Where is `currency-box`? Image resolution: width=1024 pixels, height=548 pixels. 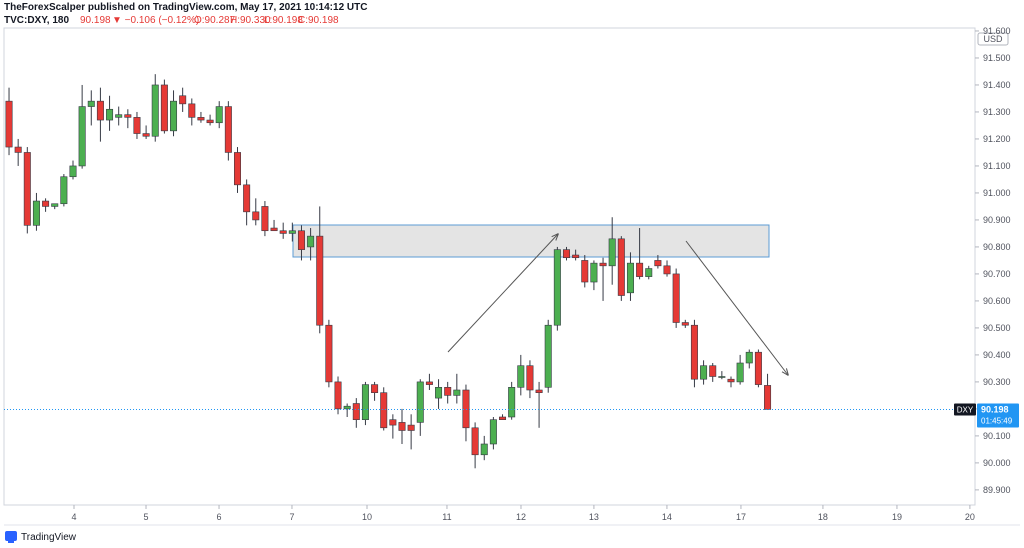 currency-box is located at coordinates (993, 39).